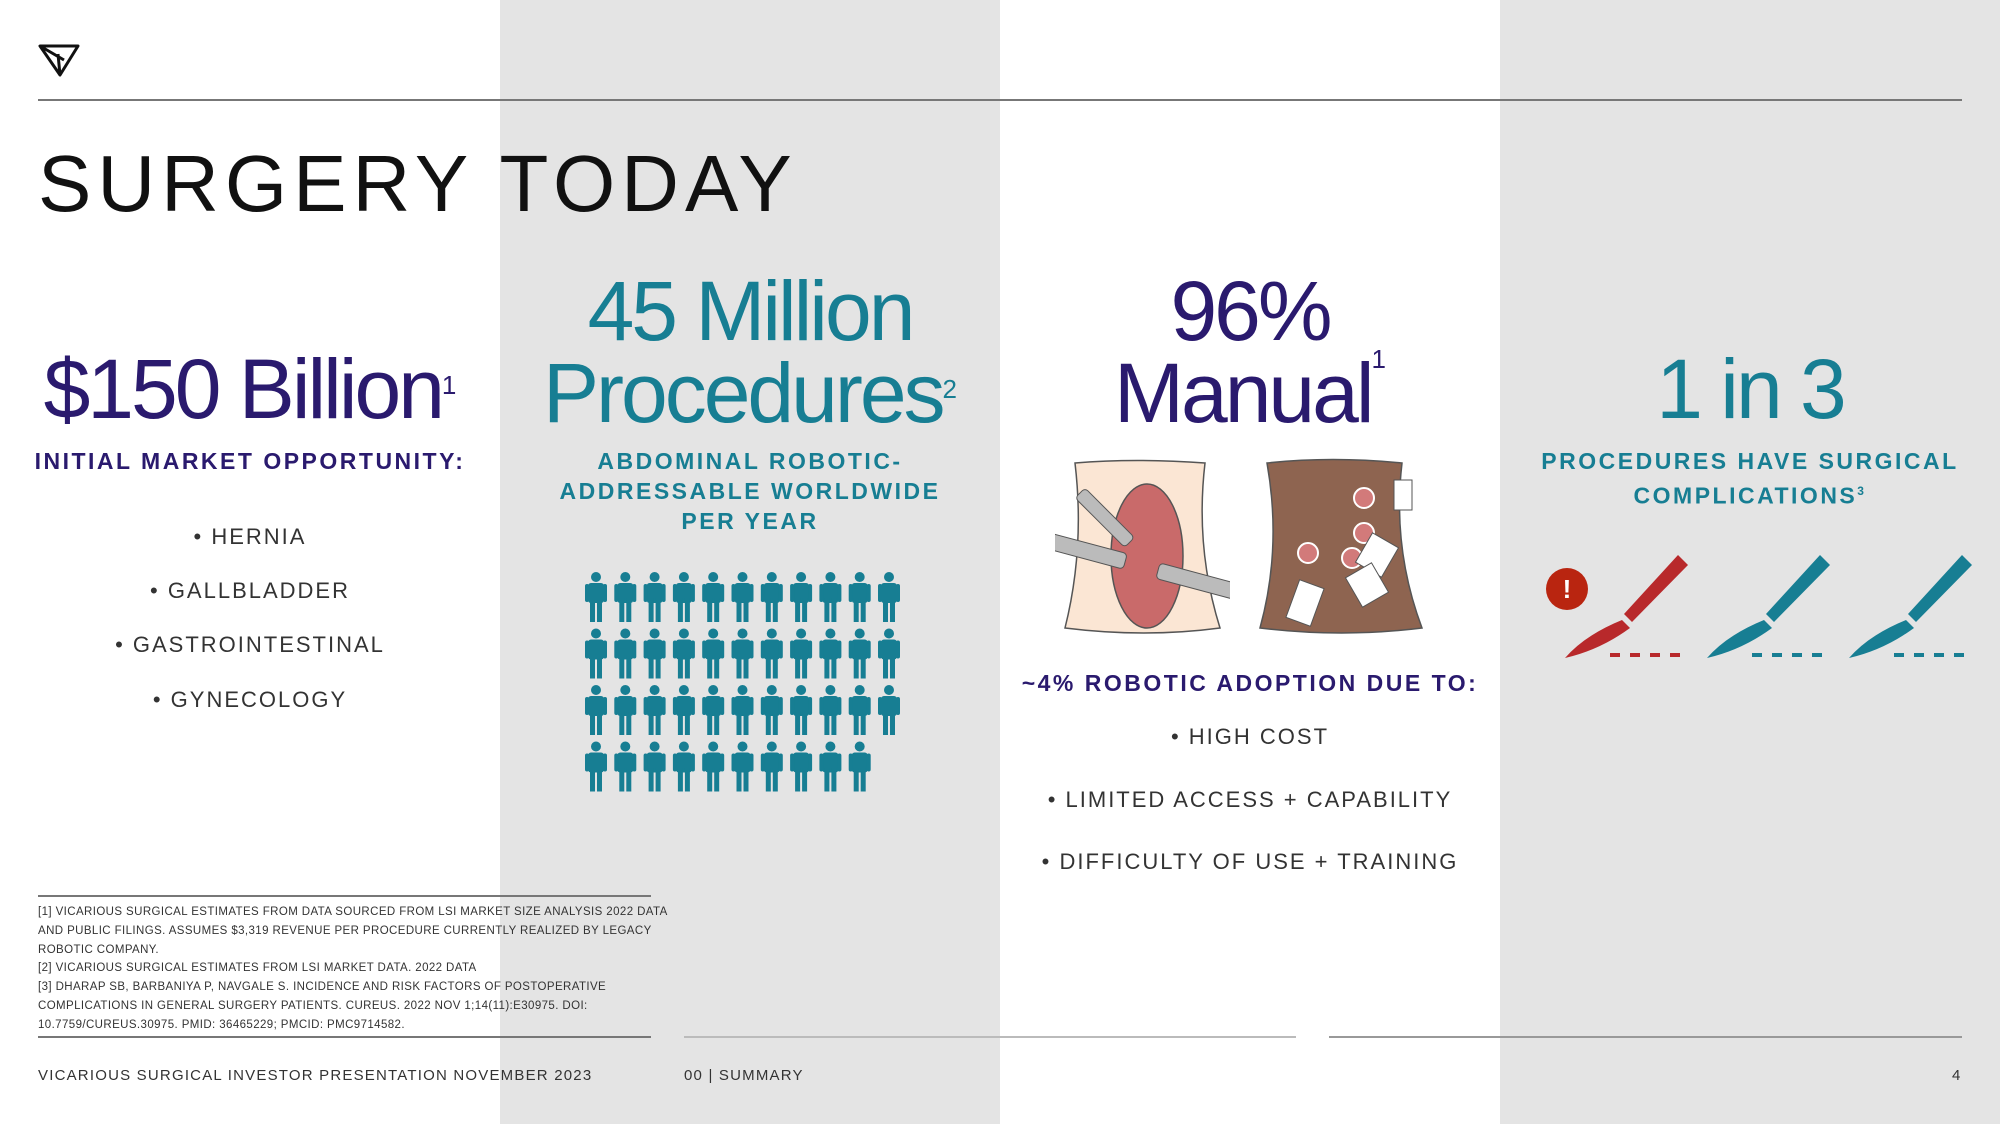 The height and width of the screenshot is (1124, 2000). I want to click on complications-value: 1 in 3, so click(1750, 389).